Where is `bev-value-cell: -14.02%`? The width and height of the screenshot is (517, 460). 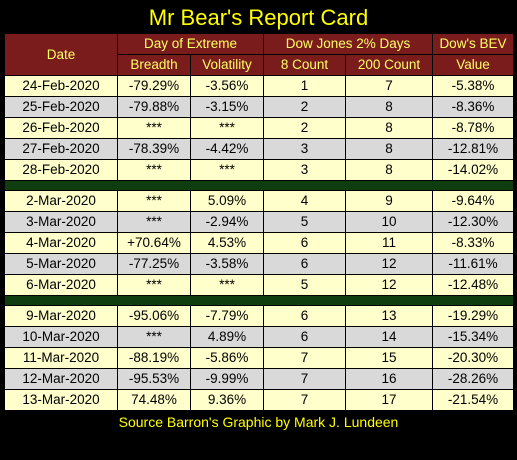
bev-value-cell: -14.02% is located at coordinates (473, 170).